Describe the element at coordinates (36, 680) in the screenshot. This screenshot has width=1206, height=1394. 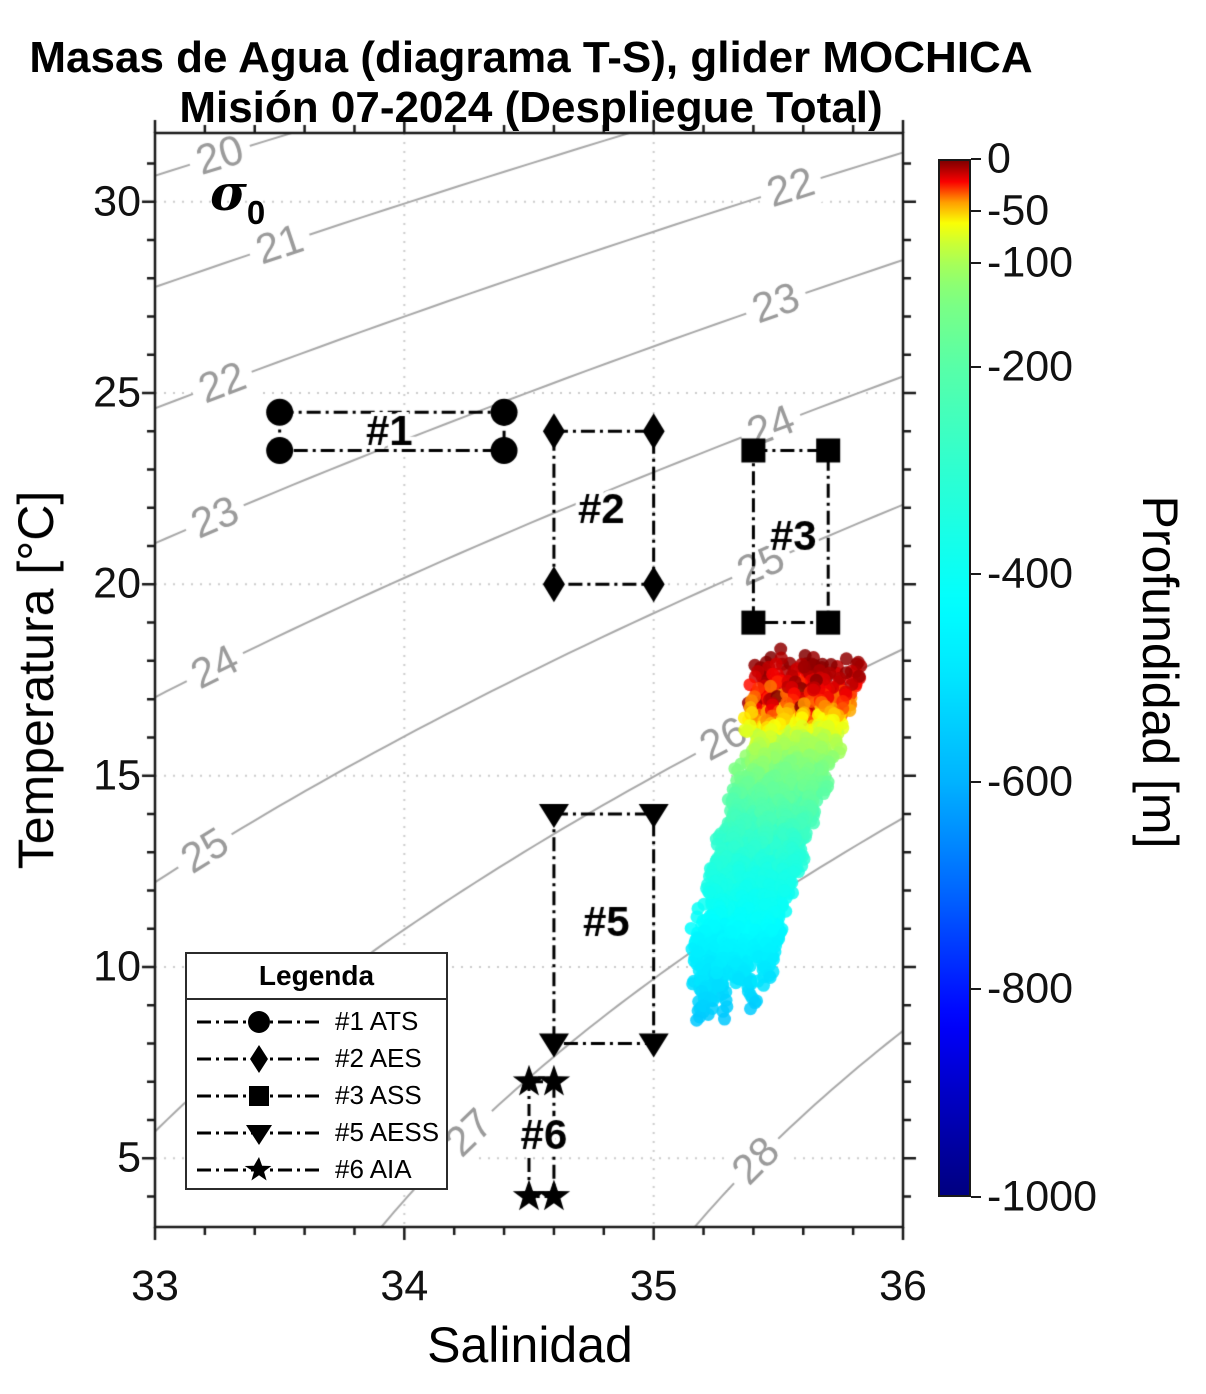
I see `y-axis-label: Temperatura [°C]` at that location.